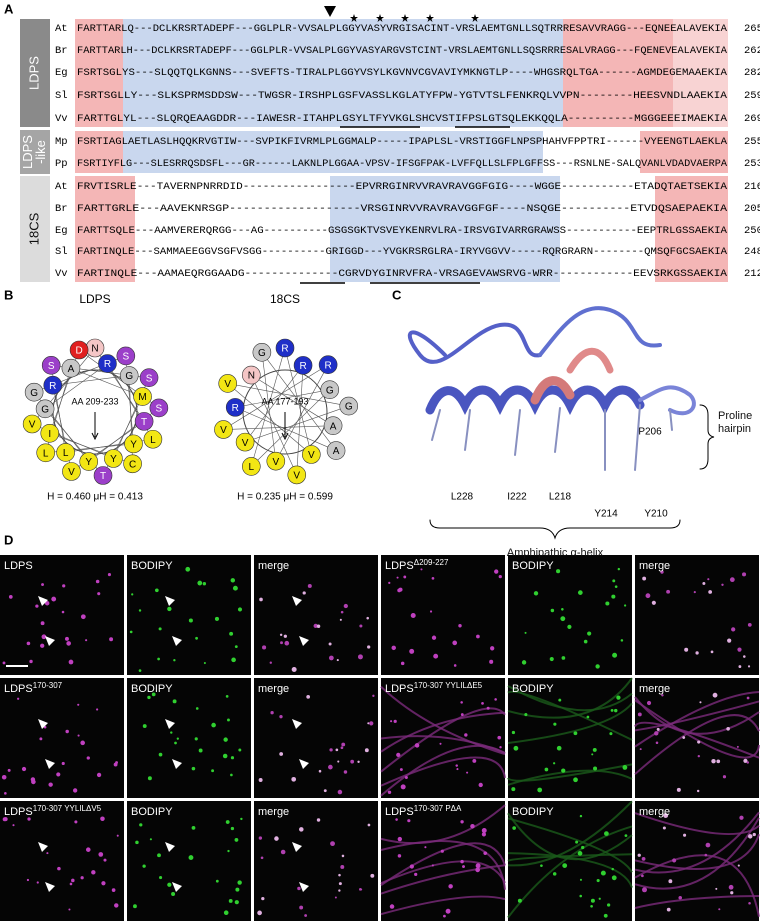 The image size is (760, 921). What do you see at coordinates (94, 401) in the screenshot?
I see `wheel-range: AA 209-233` at bounding box center [94, 401].